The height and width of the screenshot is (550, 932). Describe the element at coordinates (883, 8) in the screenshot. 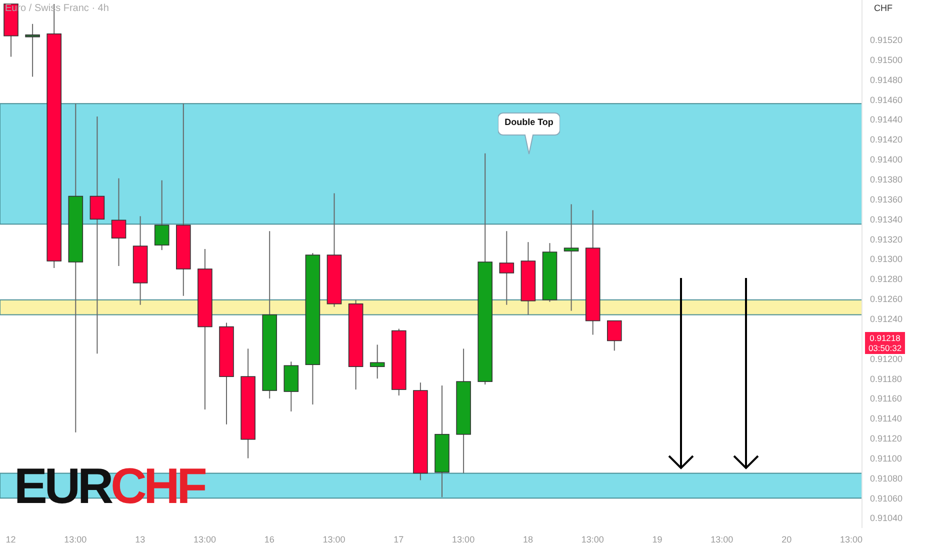

I see `y-axis-title: CHF` at that location.